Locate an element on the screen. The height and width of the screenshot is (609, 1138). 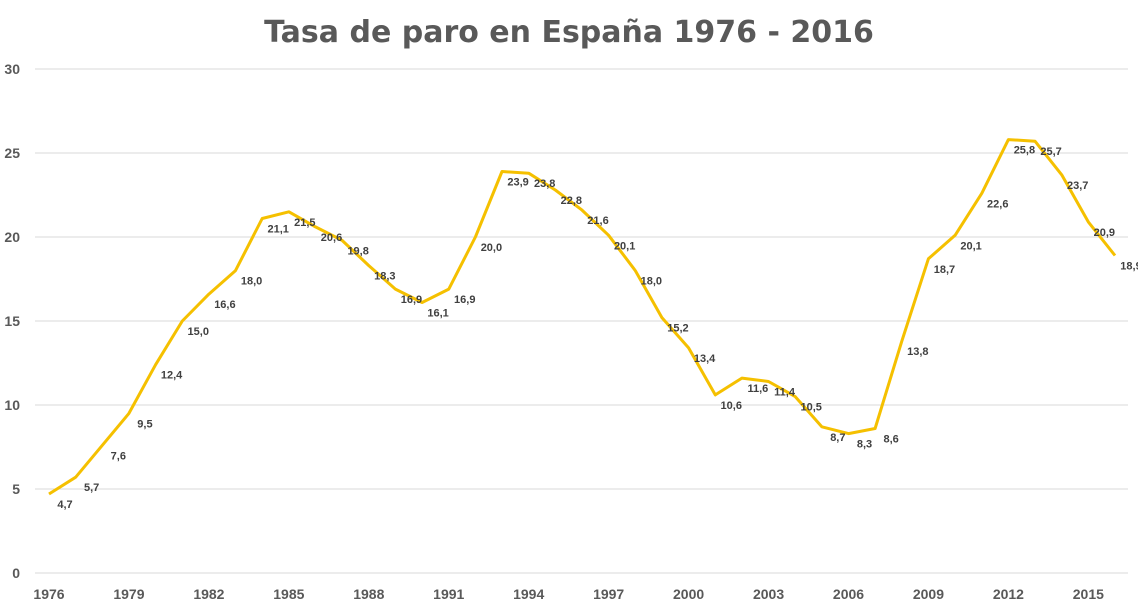
x-tick-label: 2009 is located at coordinates (928, 594).